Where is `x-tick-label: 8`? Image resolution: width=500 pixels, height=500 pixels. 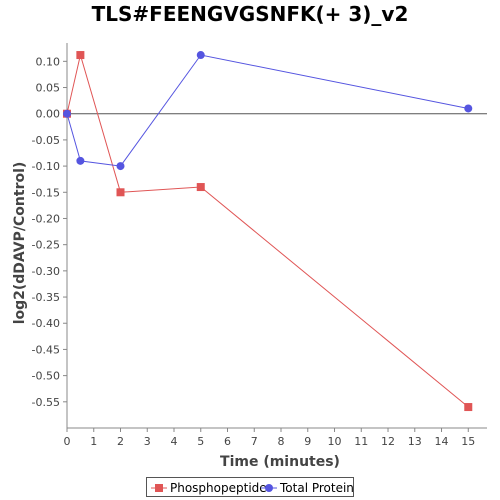
x-tick-label: 8 is located at coordinates (281, 441).